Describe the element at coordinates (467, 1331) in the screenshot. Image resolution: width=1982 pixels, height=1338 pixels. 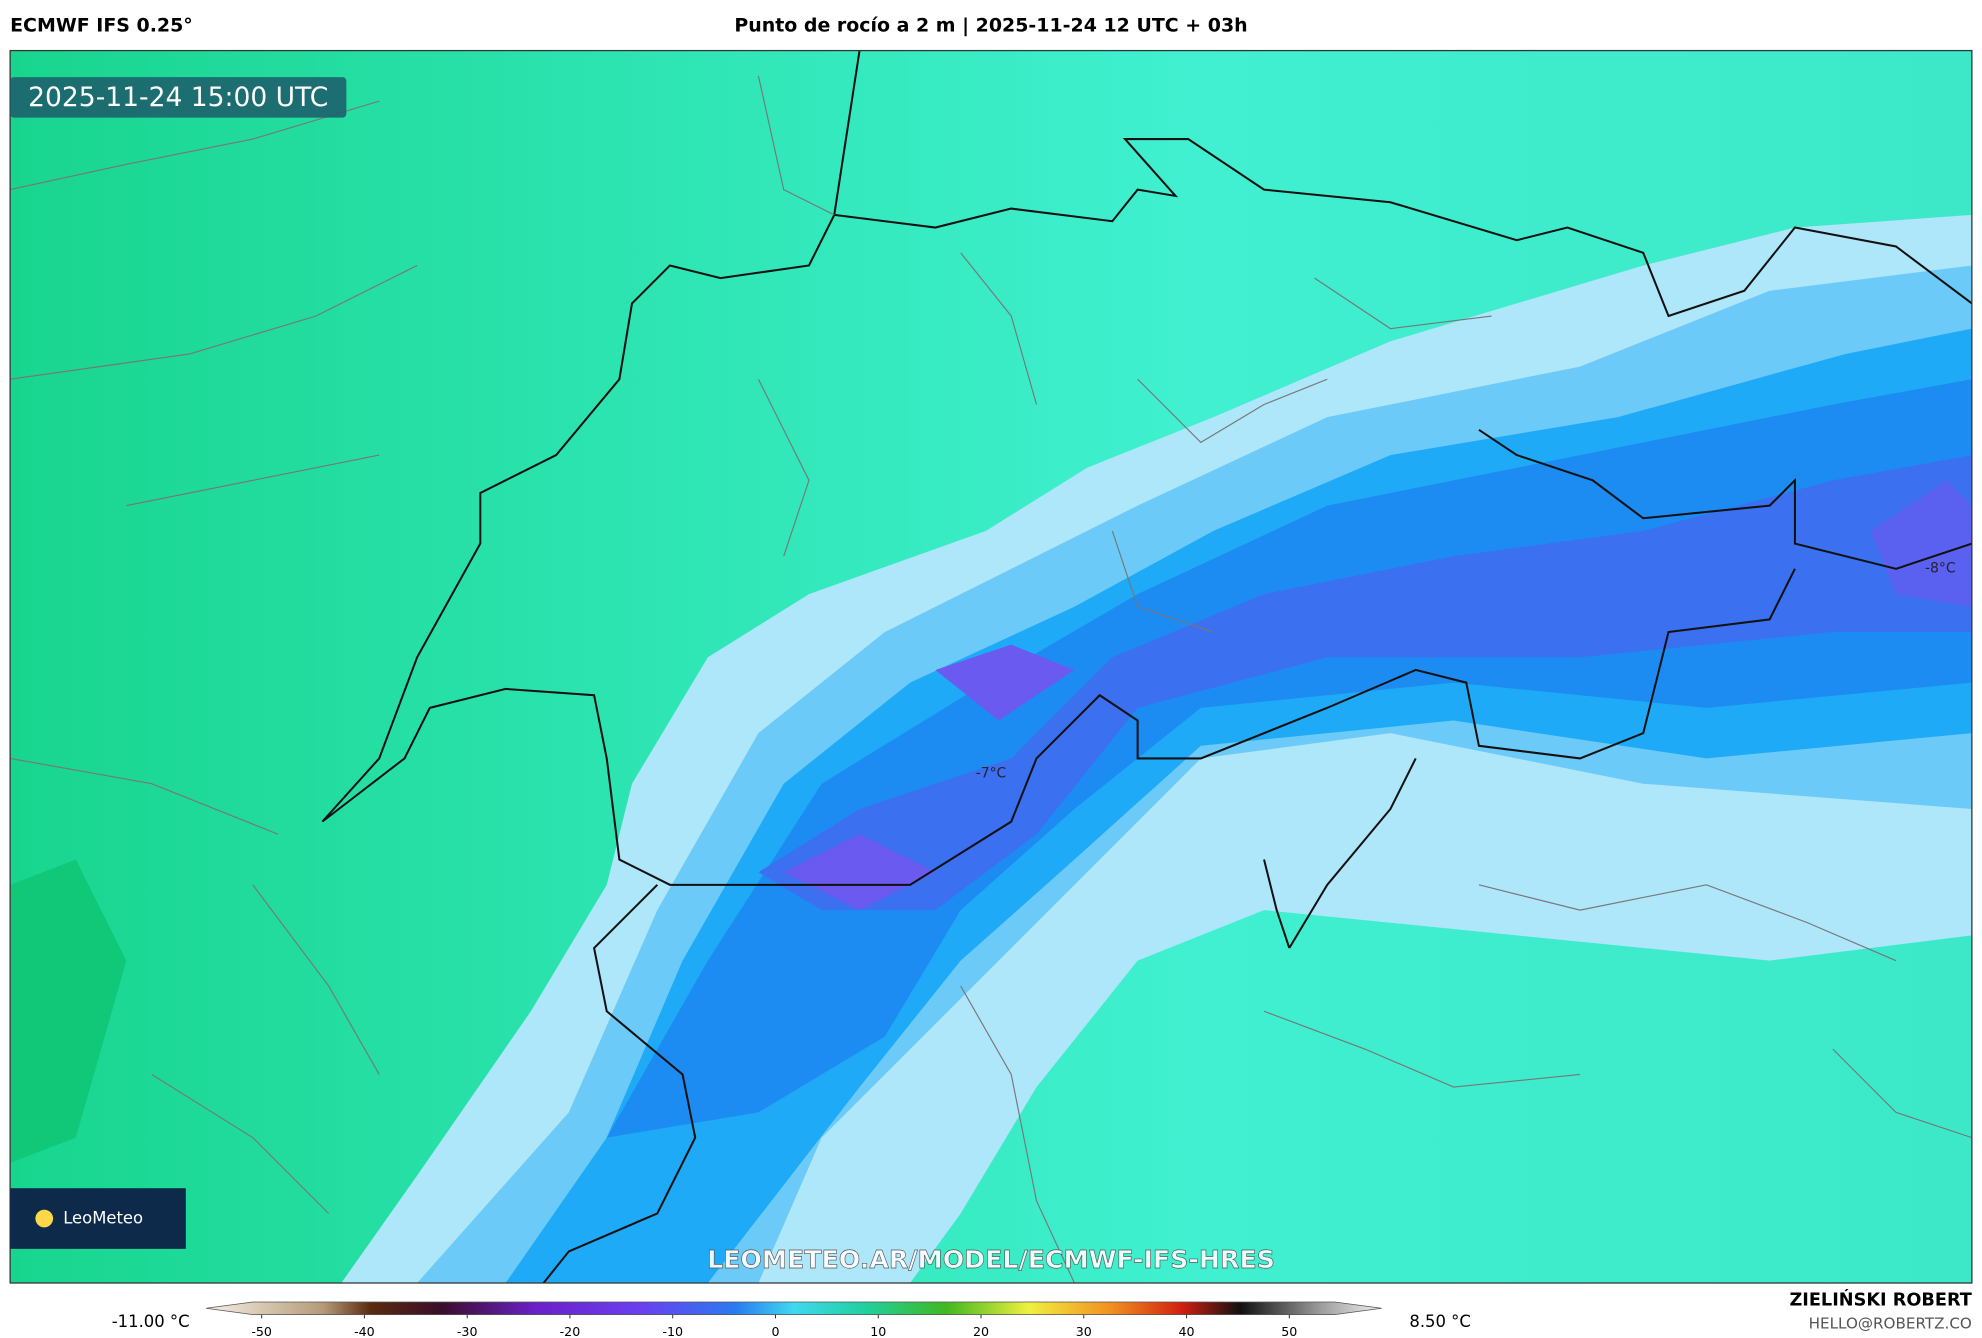
I see `colorbar-tick-label: -30` at that location.